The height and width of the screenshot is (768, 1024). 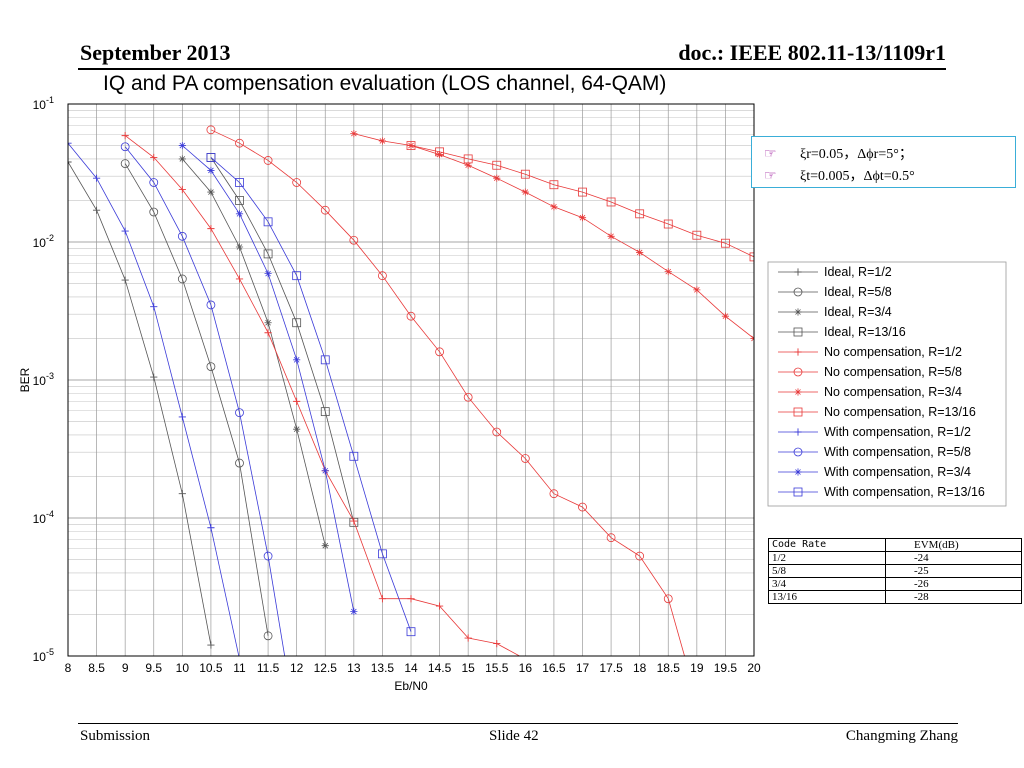 I want to click on legend-label: With compensation, R=13/16, so click(x=904, y=492).